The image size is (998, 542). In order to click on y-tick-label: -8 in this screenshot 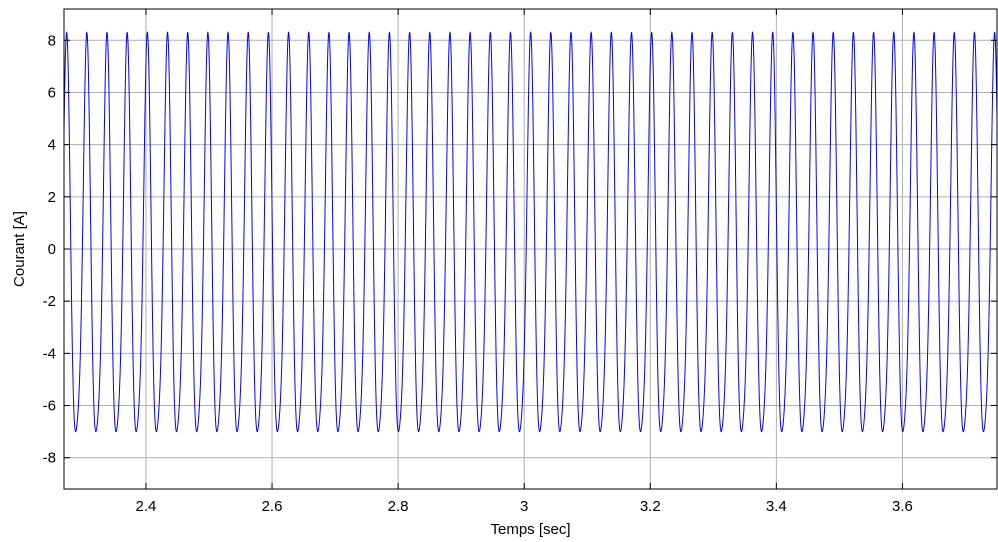, I will do `click(49, 458)`.